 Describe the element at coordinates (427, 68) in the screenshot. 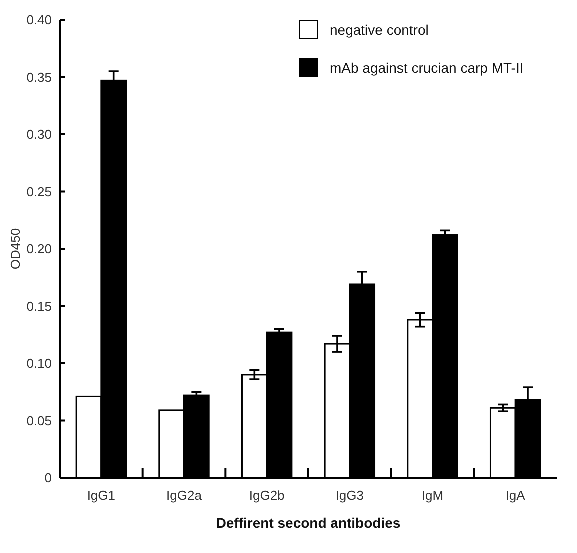

I see `legend-label: mAb against crucian carp MT-II` at that location.